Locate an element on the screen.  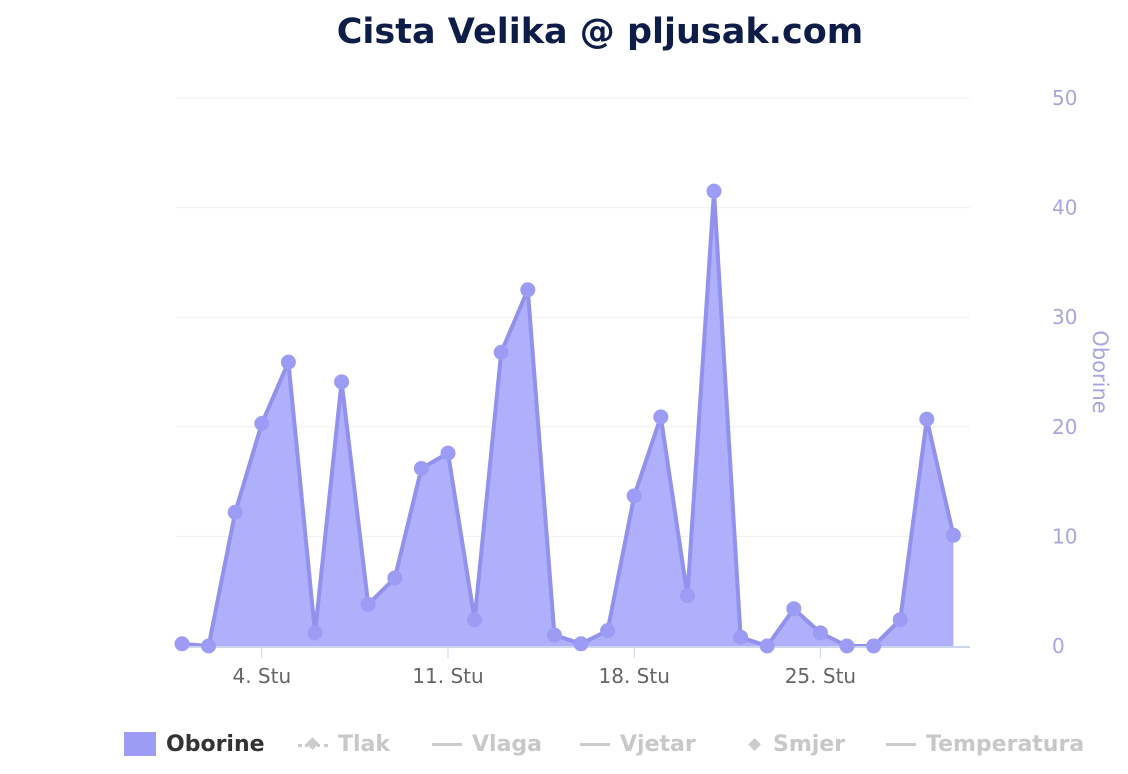
y-tick-label: 50 is located at coordinates (1064, 98).